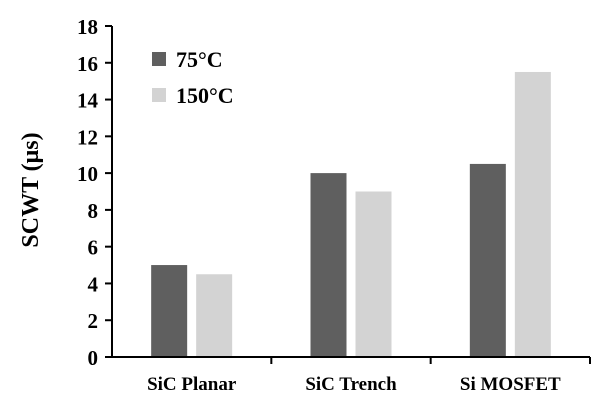 The image size is (603, 413). I want to click on legend-label: 75°C, so click(199, 59).